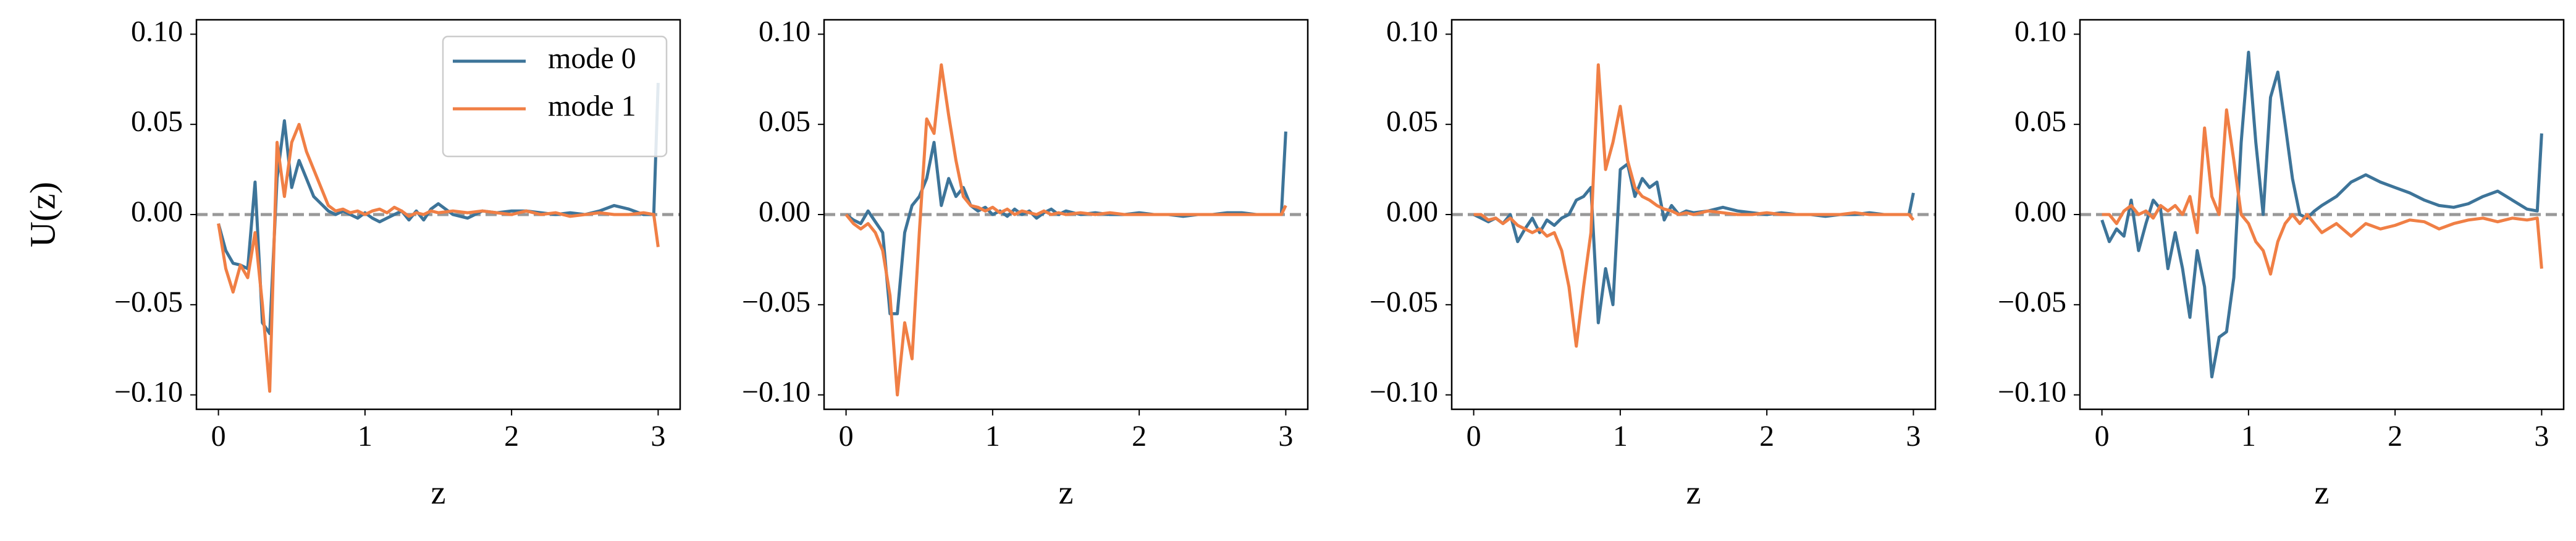  I want to click on y-axis-label: U(z), so click(42, 215).